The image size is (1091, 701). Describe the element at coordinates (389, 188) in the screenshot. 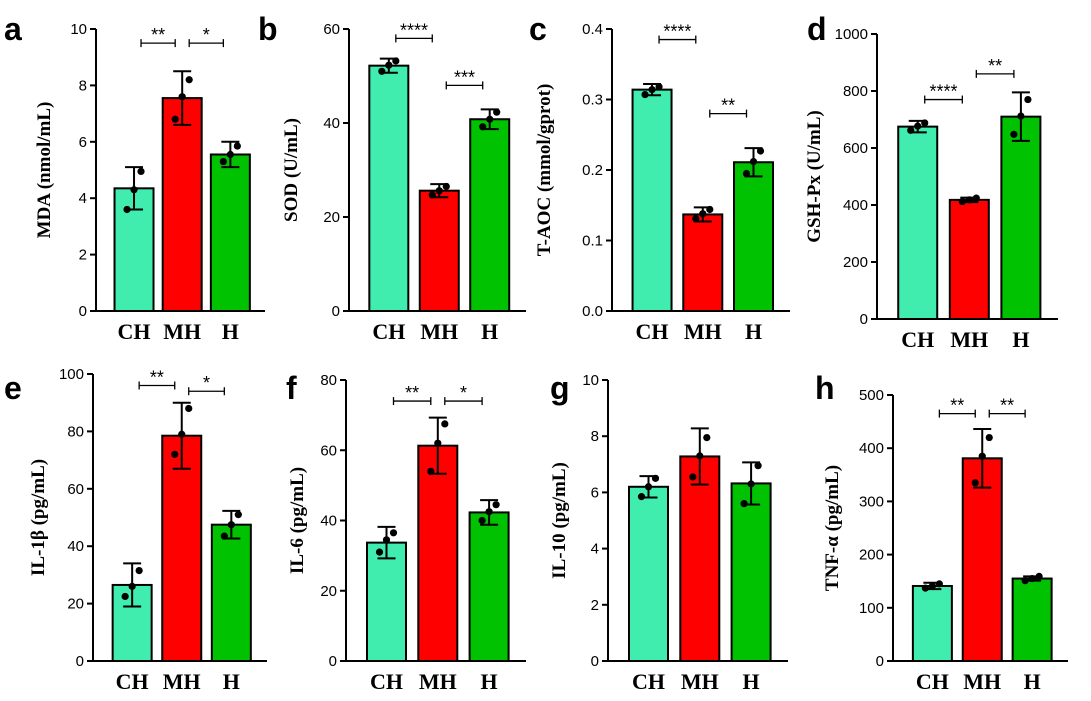

I see `bar-b-ch` at that location.